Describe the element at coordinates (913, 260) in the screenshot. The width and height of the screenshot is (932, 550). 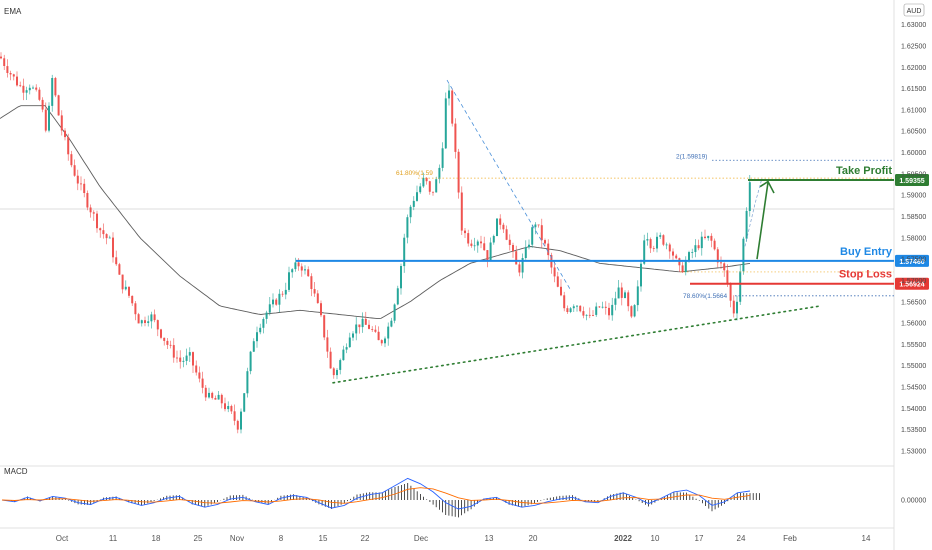
I see `price-tick-label: 1.57500` at that location.